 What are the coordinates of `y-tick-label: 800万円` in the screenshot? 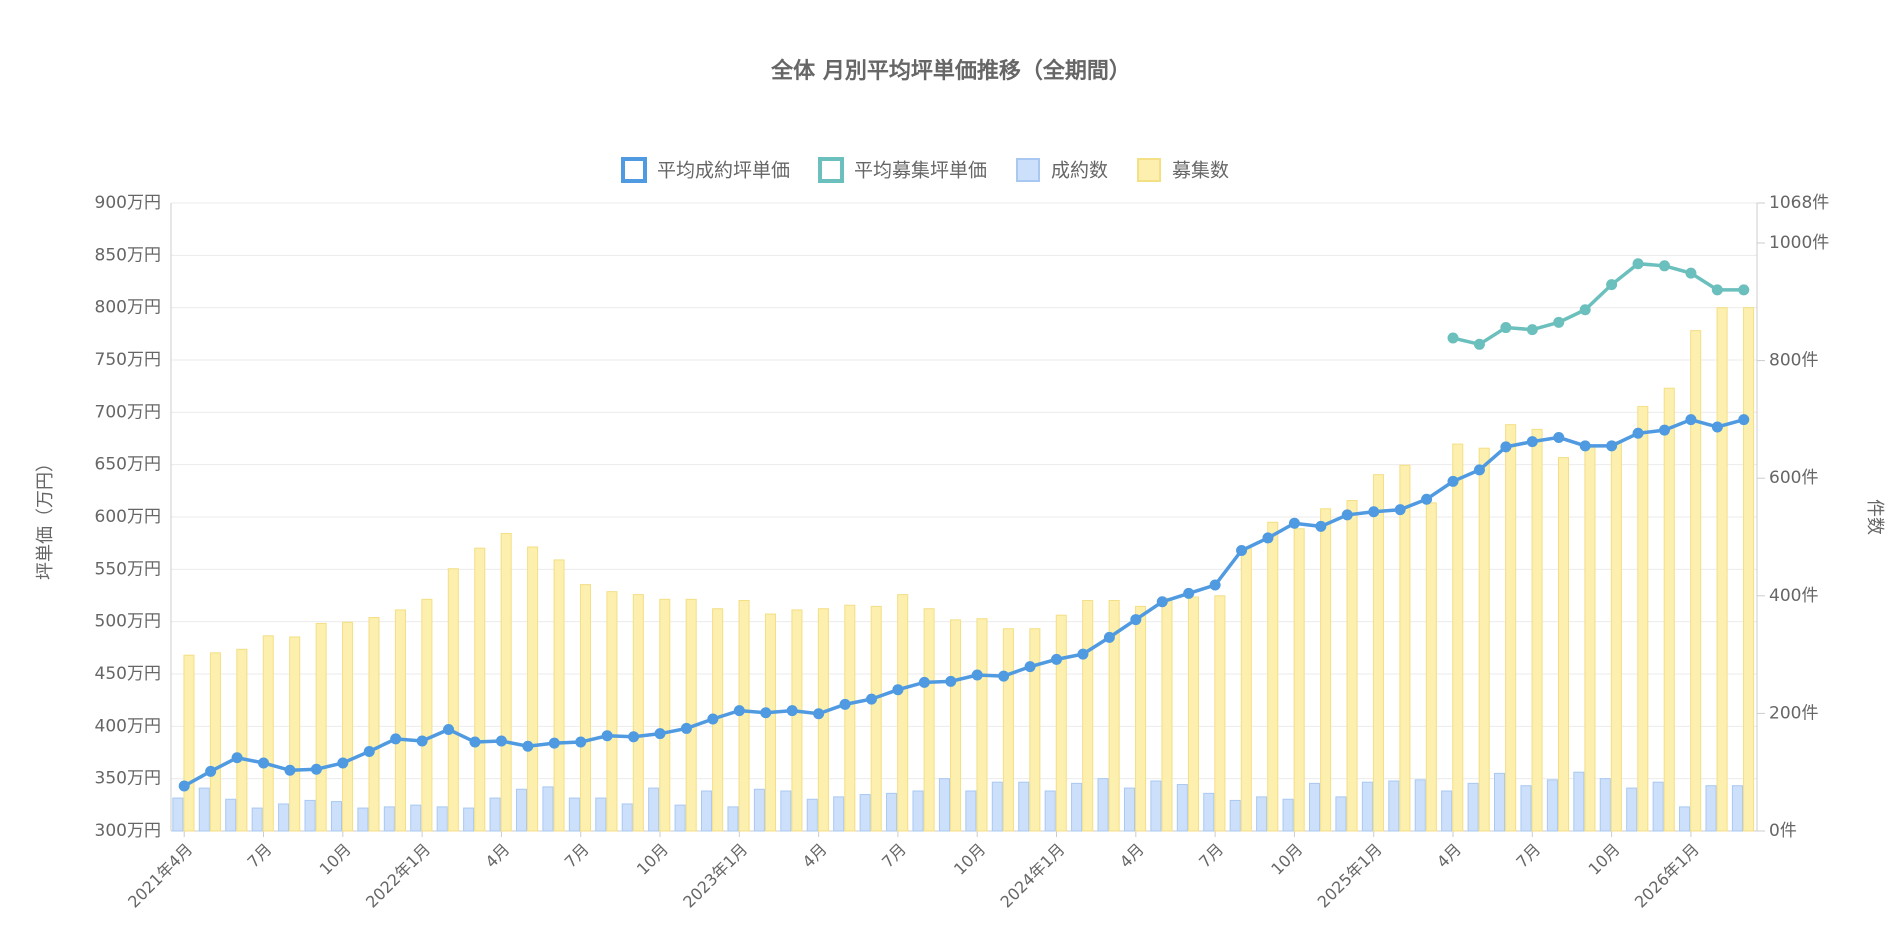 It's located at (128, 308).